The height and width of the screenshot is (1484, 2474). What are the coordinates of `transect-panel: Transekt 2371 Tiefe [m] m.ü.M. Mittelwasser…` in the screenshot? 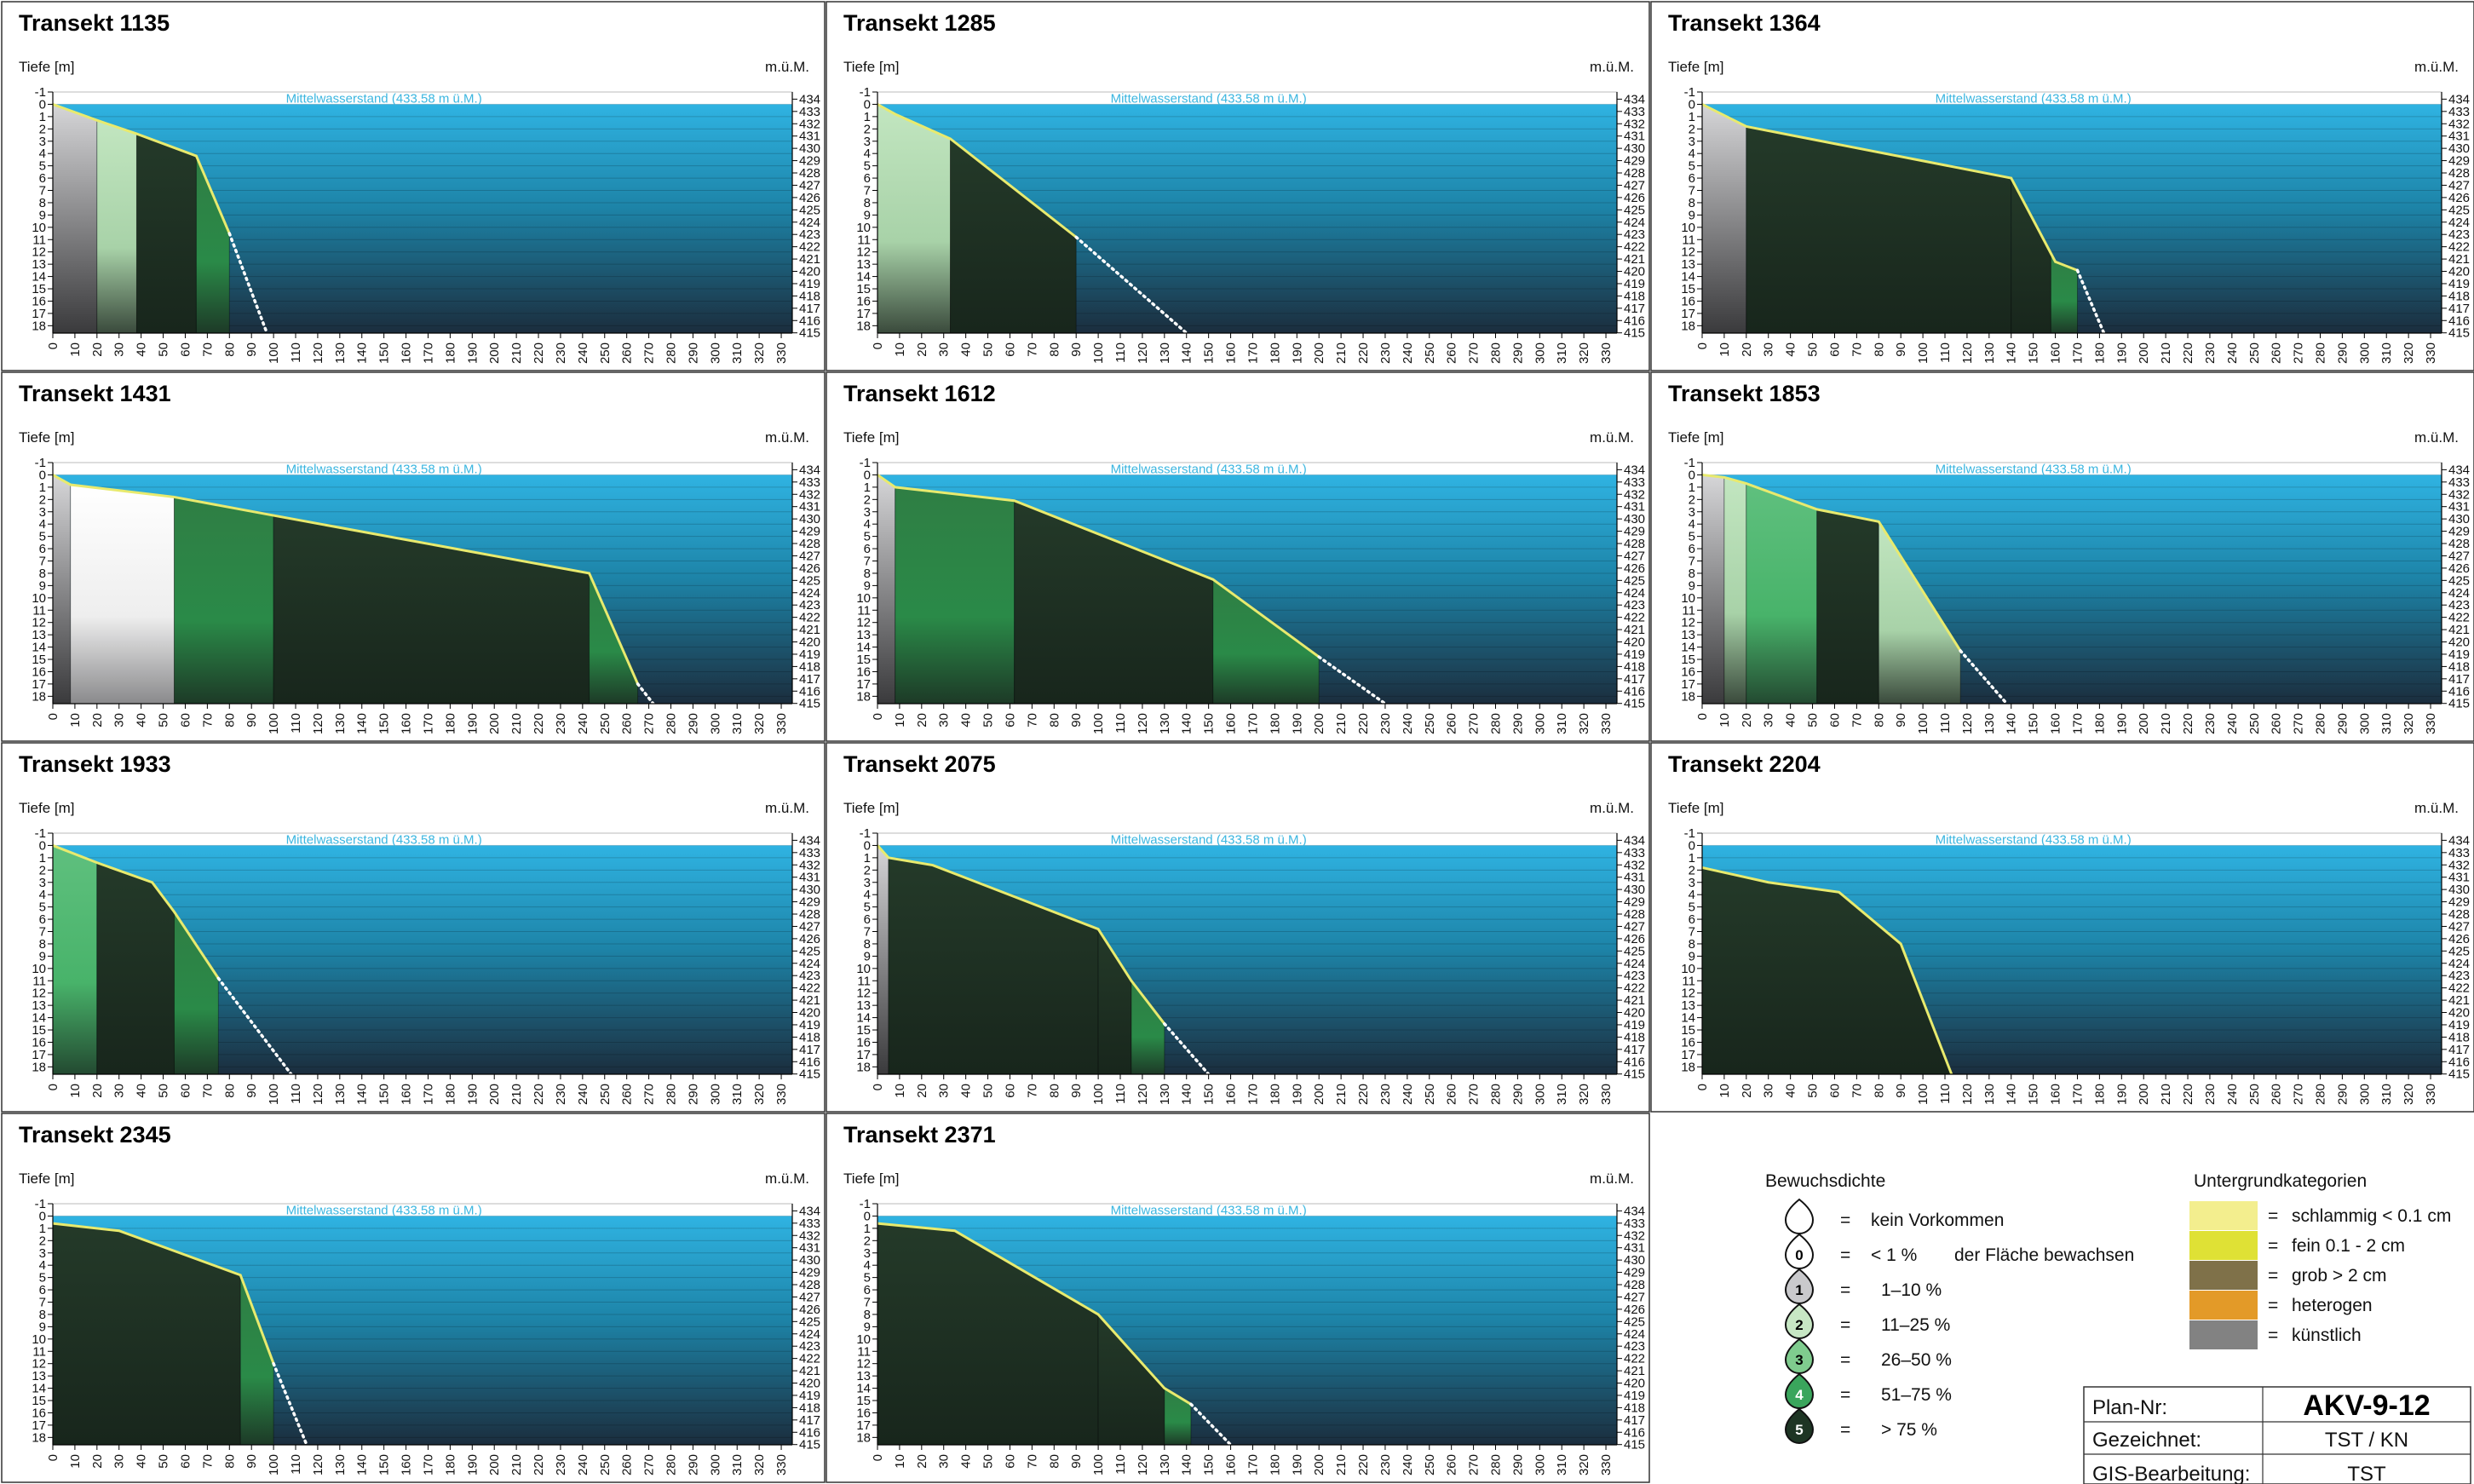 It's located at (1238, 1298).